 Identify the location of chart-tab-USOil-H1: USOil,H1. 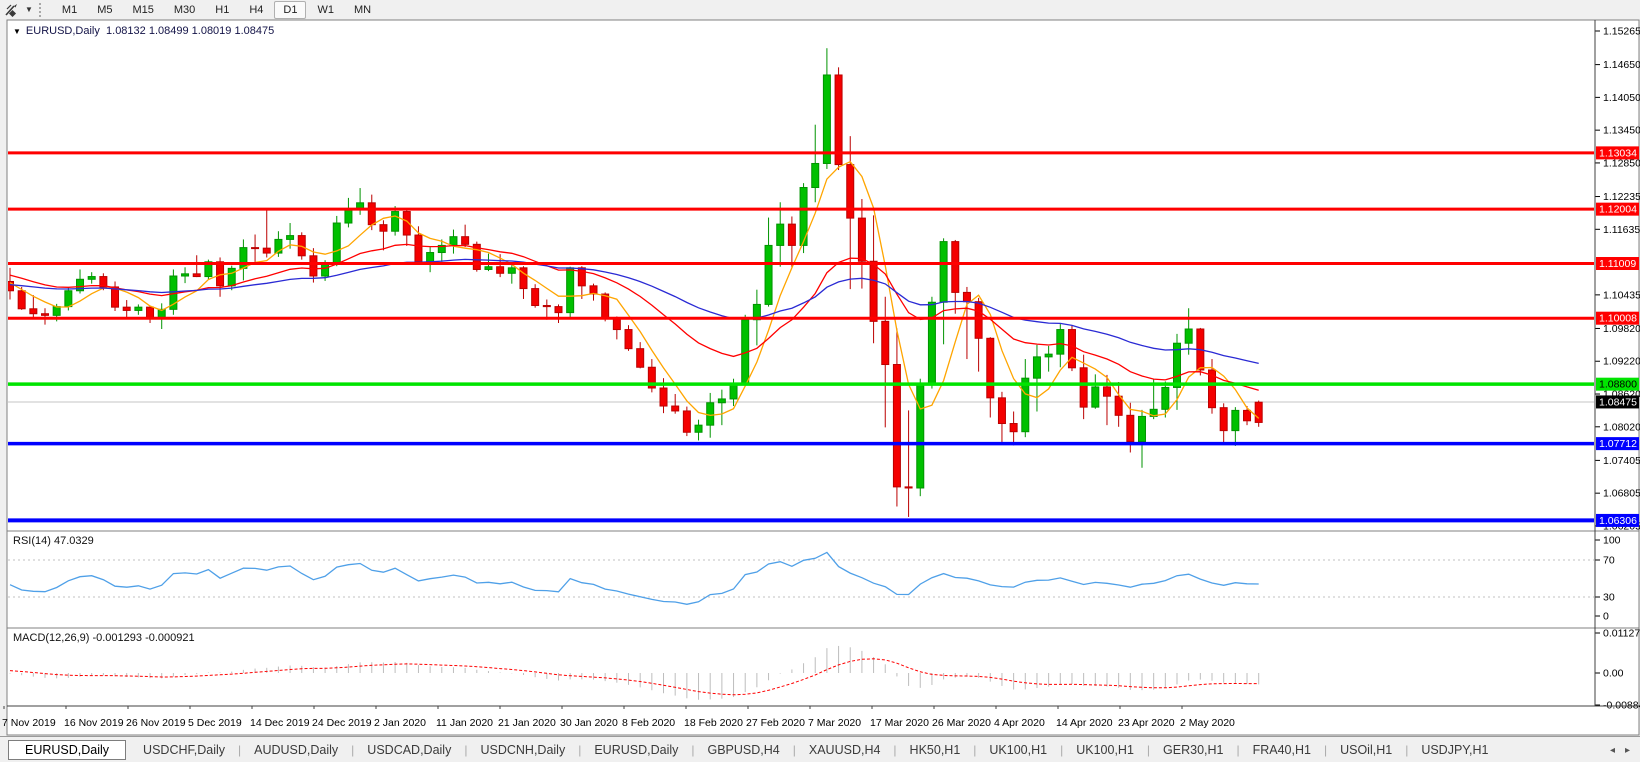
(1366, 750).